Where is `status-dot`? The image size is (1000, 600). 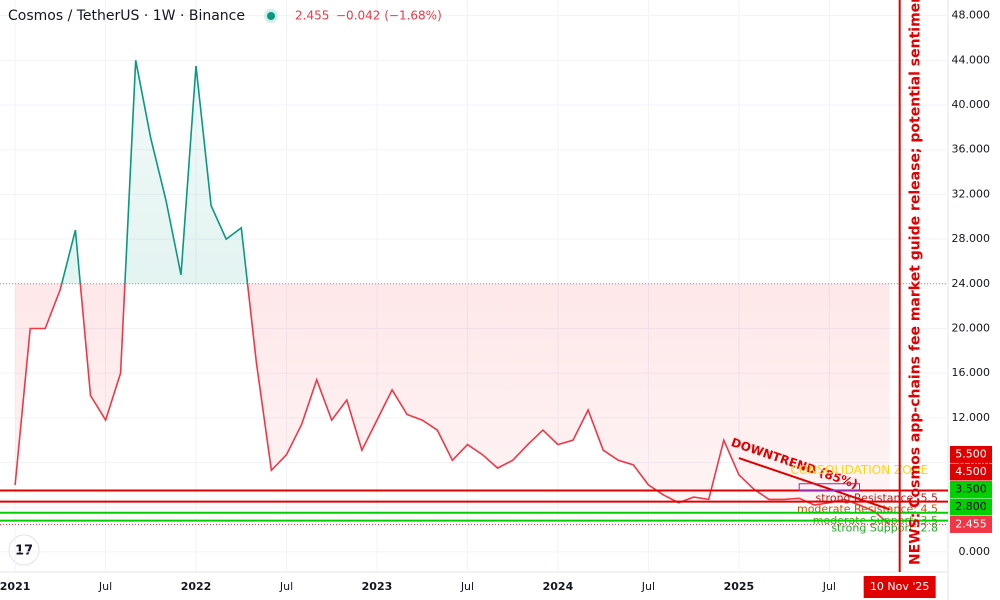
status-dot is located at coordinates (271, 16).